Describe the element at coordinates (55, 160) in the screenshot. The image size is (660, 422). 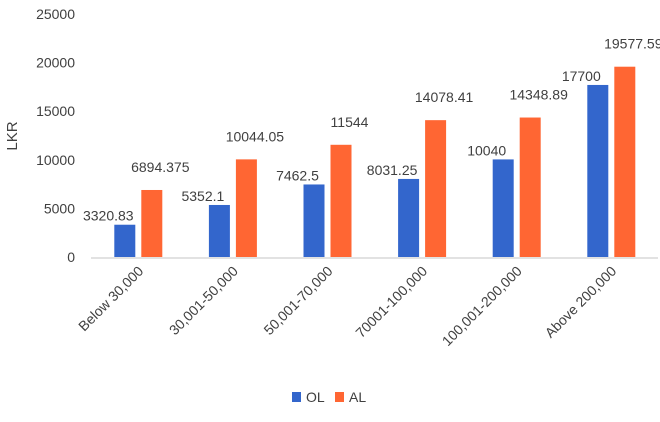
I see `y-tick-label: 10000` at that location.